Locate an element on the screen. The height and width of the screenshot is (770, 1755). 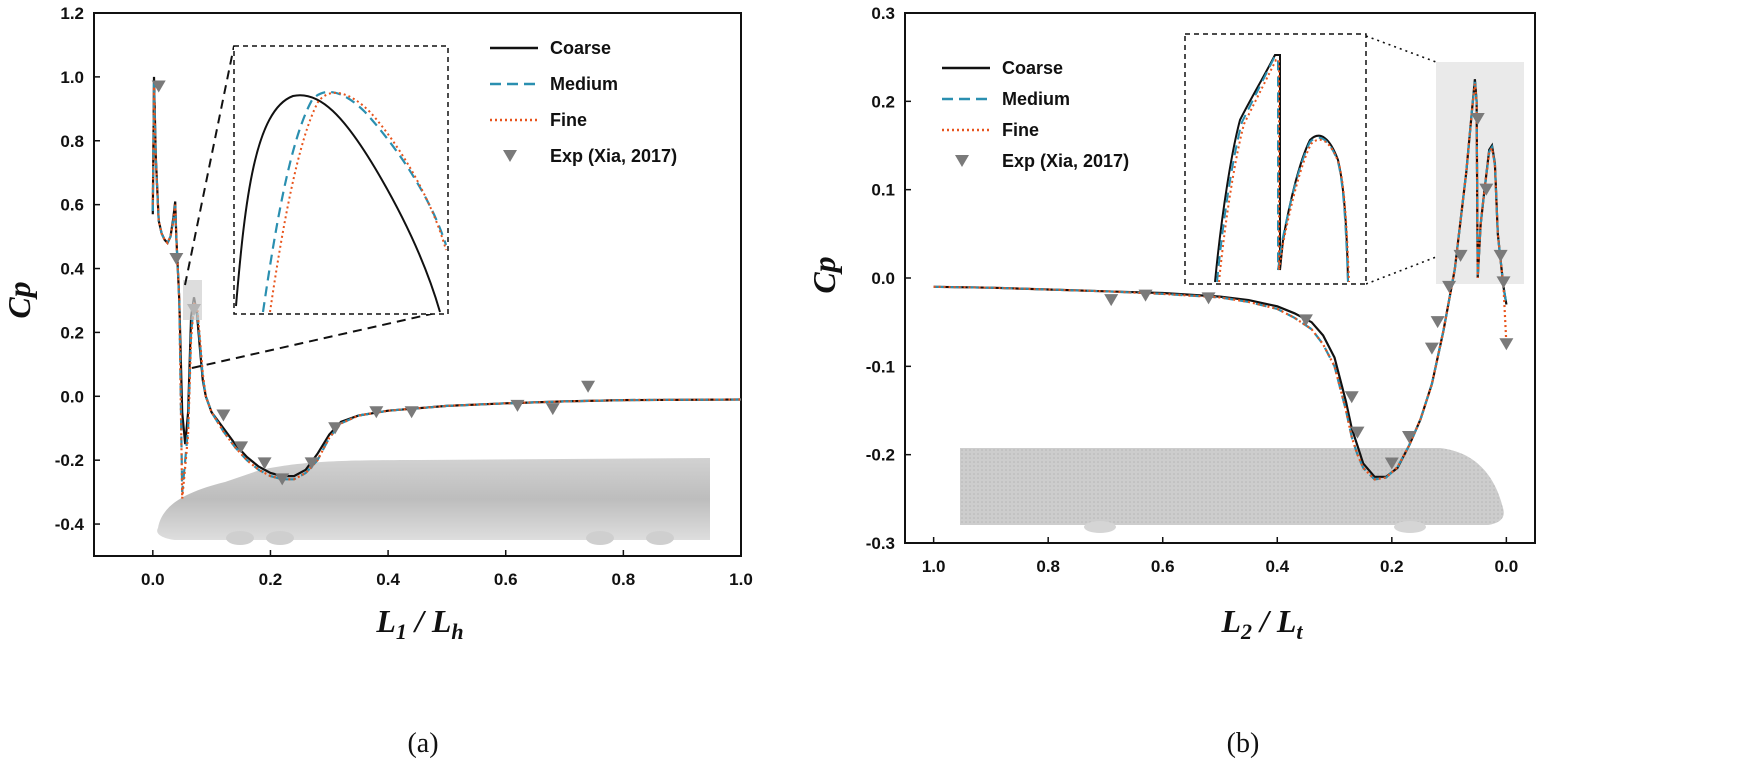
zoom-connector-b1 is located at coordinates (1401, 49).